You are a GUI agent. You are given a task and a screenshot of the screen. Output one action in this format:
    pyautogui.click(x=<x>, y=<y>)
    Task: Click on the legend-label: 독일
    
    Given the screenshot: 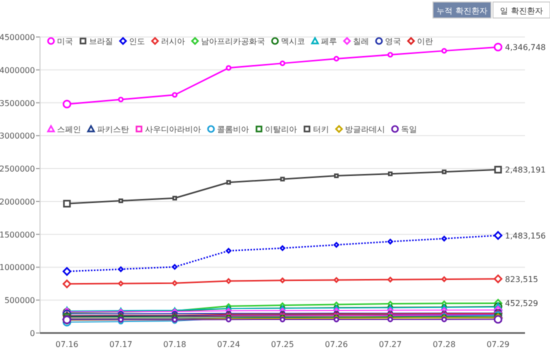 What is the action you would take?
    pyautogui.click(x=409, y=129)
    